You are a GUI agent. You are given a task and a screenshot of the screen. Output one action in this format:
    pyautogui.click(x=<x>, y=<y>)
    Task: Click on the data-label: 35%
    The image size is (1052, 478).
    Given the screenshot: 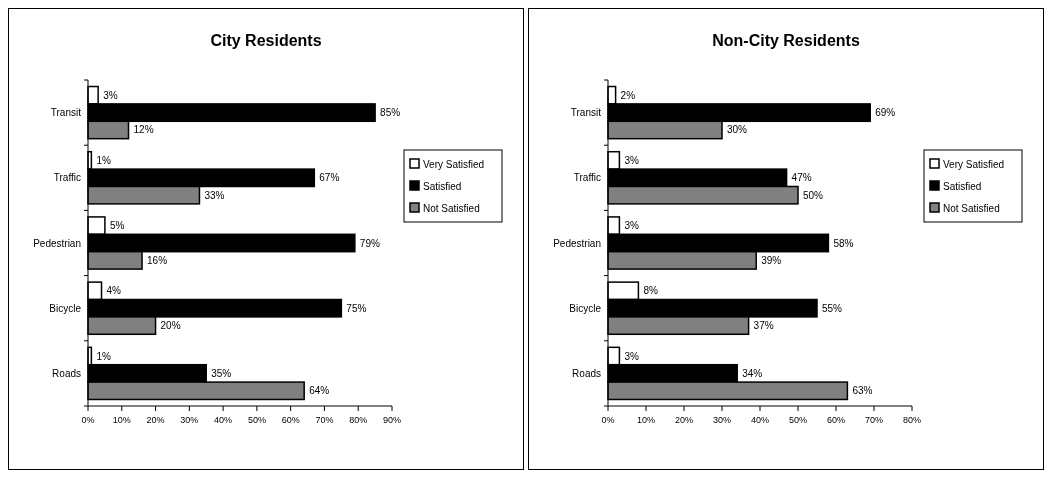 What is the action you would take?
    pyautogui.click(x=221, y=373)
    